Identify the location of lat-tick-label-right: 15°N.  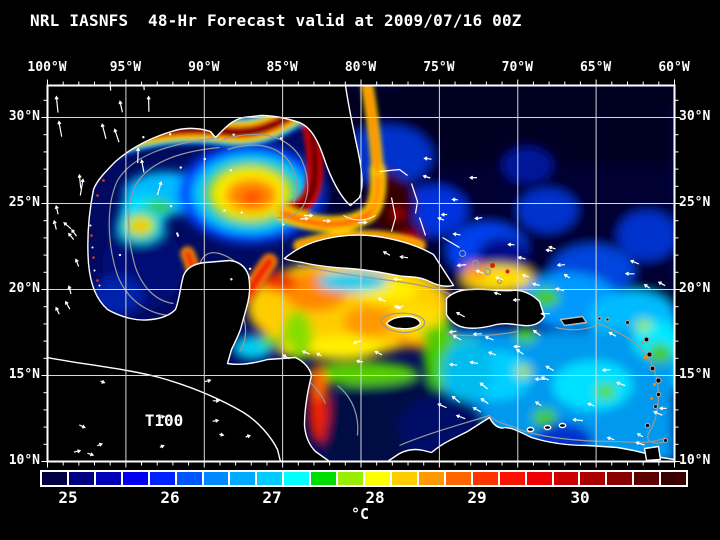
(695, 374).